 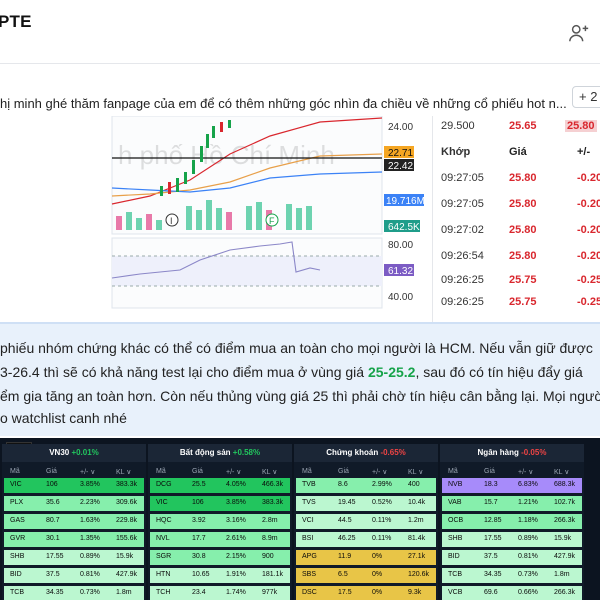 What do you see at coordinates (53, 502) in the screenshot?
I see `stock-price: 35.6` at bounding box center [53, 502].